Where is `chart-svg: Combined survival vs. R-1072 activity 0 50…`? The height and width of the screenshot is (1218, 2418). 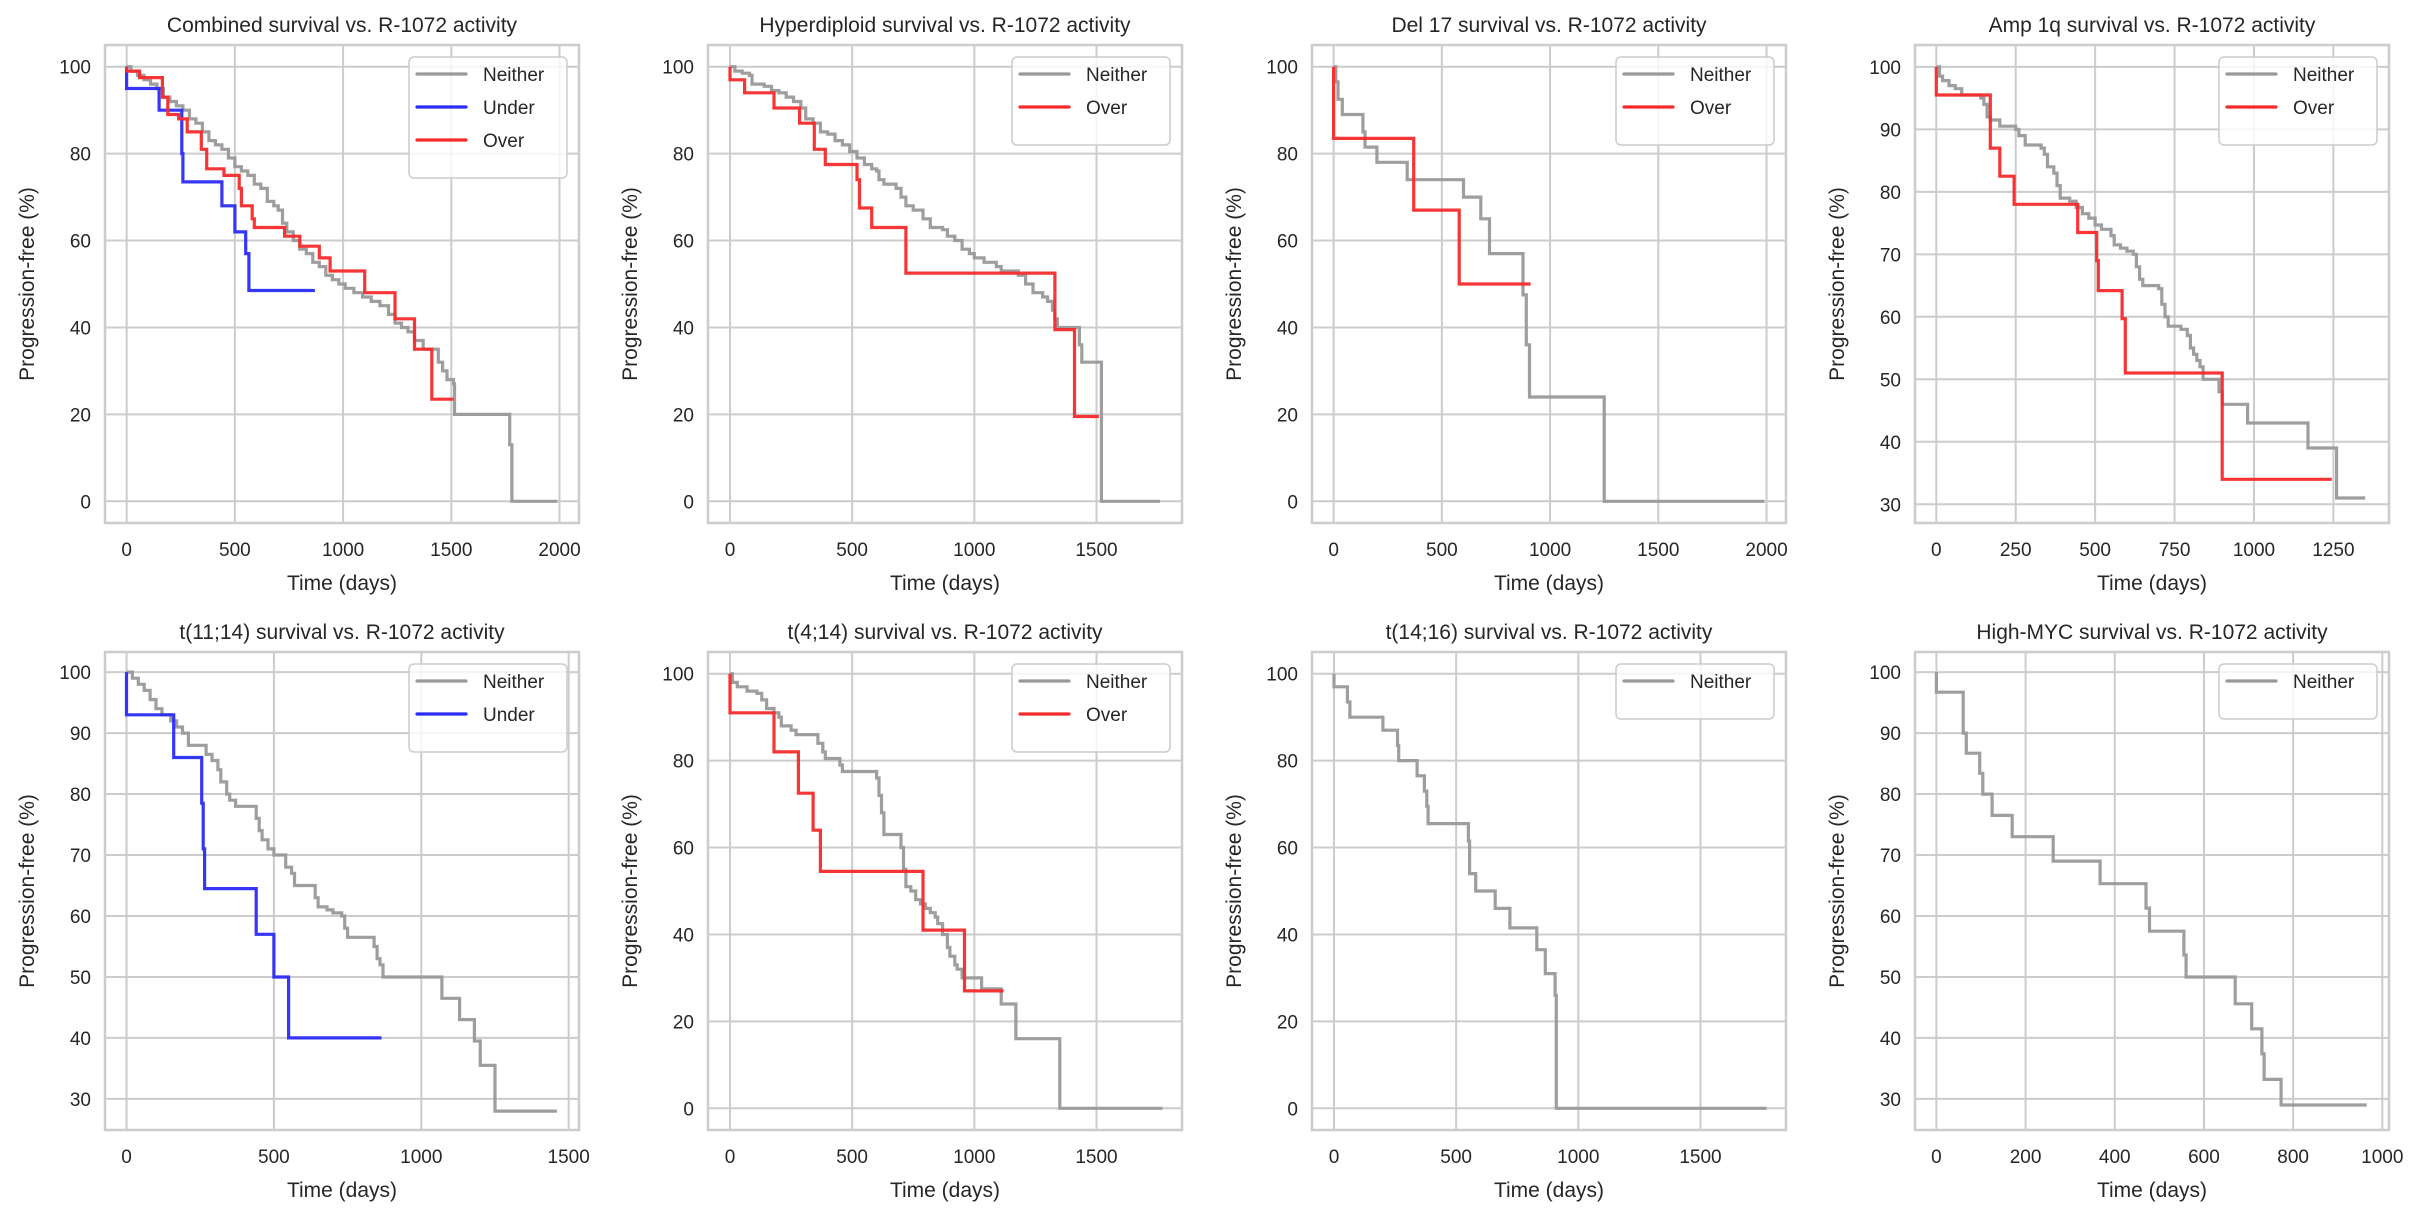 chart-svg: Combined survival vs. R-1072 activity 0 50… is located at coordinates (298, 304).